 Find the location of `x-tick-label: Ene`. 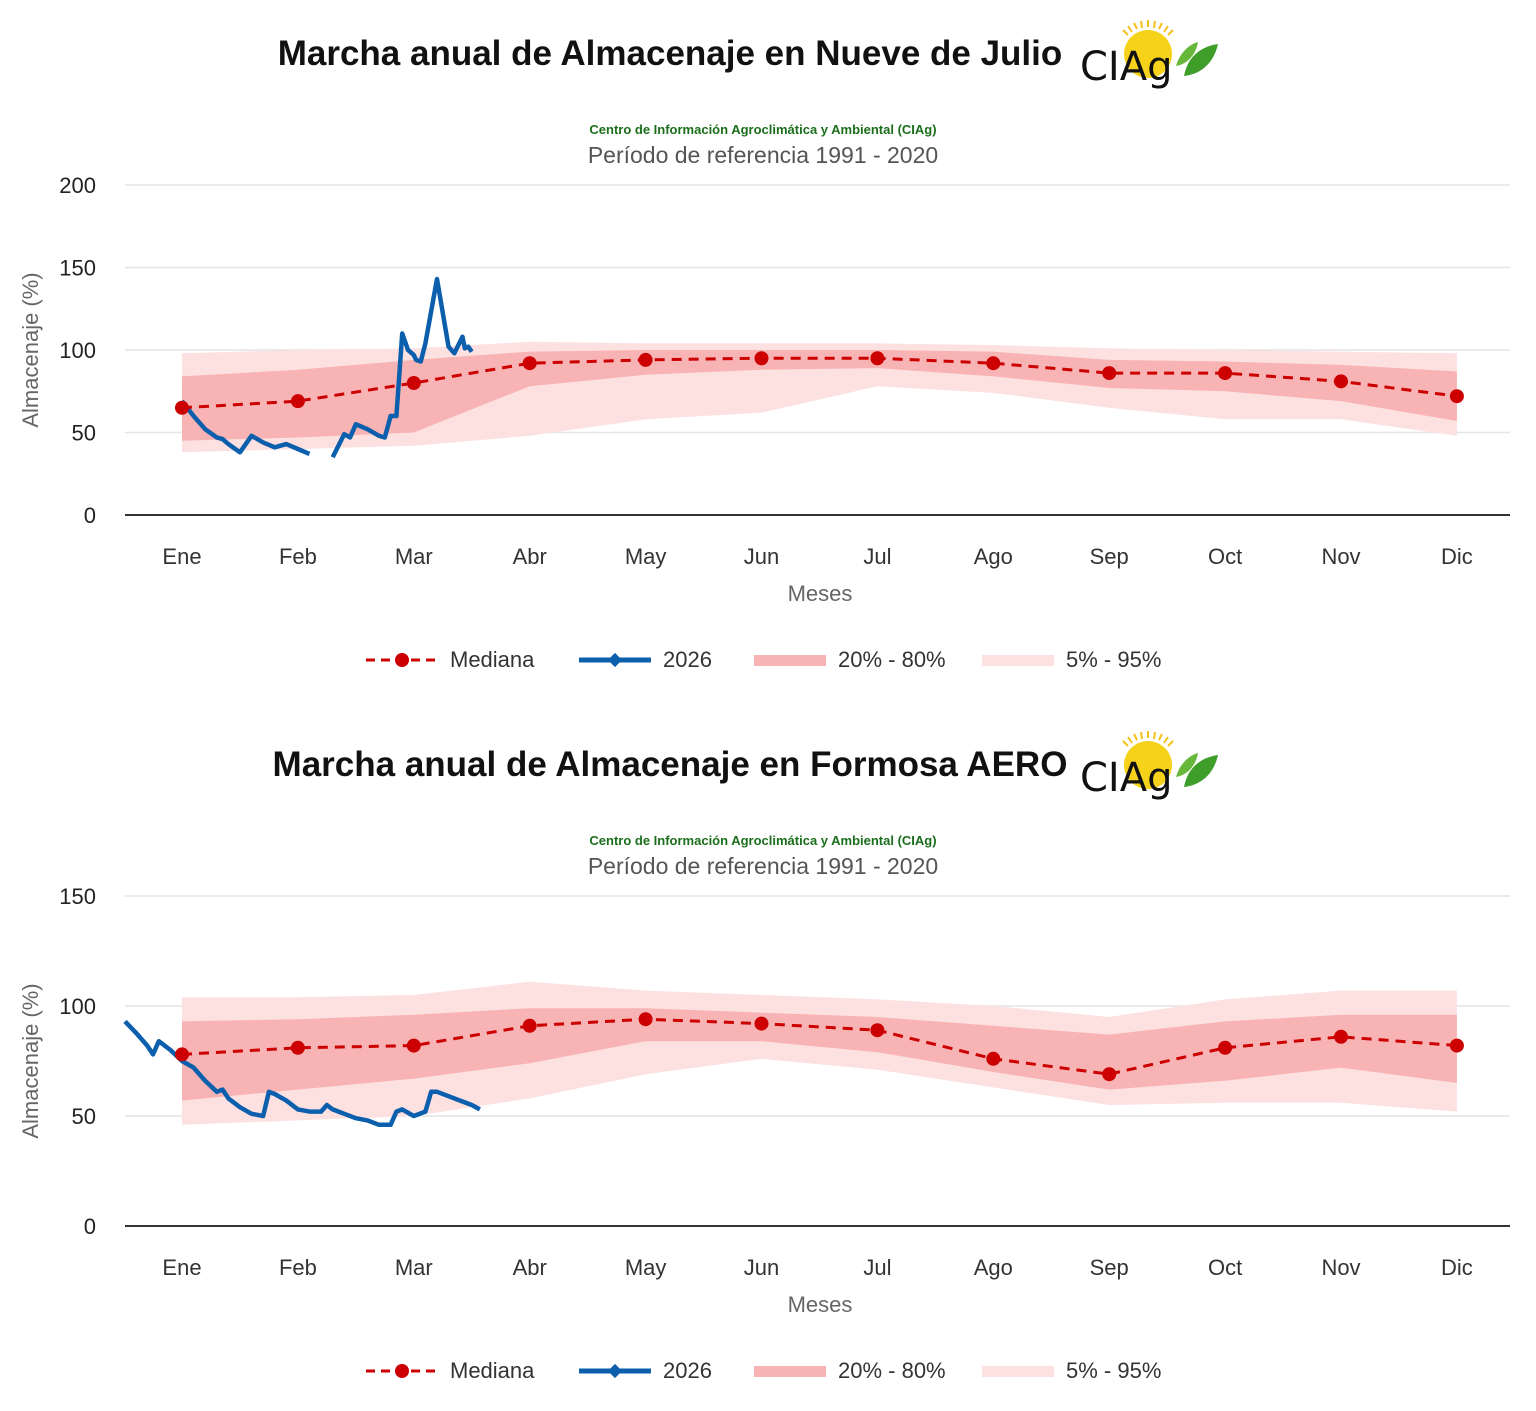

x-tick-label: Ene is located at coordinates (181, 556).